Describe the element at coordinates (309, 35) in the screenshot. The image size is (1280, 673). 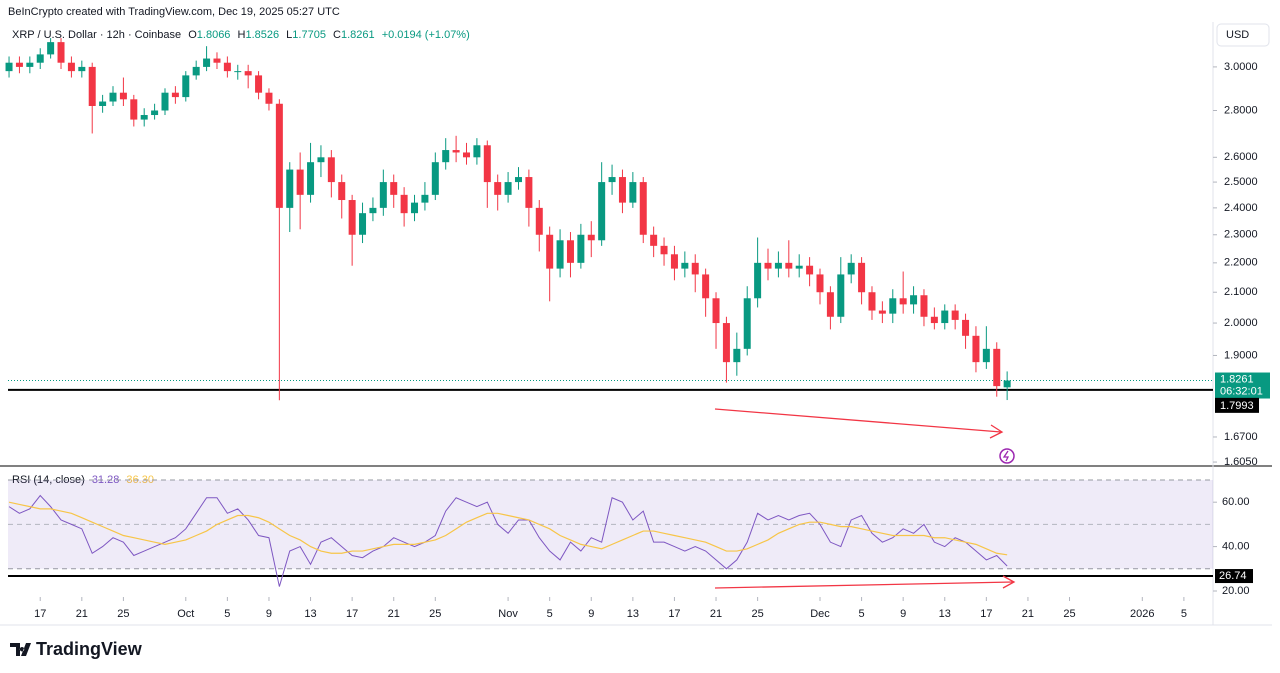
I see `l-value: 1.7705` at that location.